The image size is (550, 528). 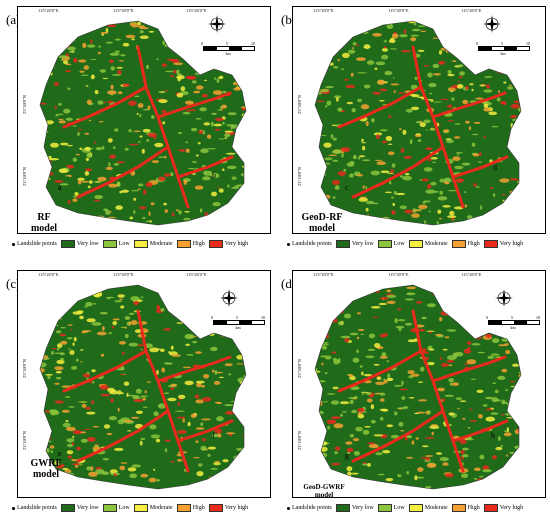 What do you see at coordinates (13, 283) in the screenshot?
I see `panel-label: (c)` at bounding box center [13, 283].